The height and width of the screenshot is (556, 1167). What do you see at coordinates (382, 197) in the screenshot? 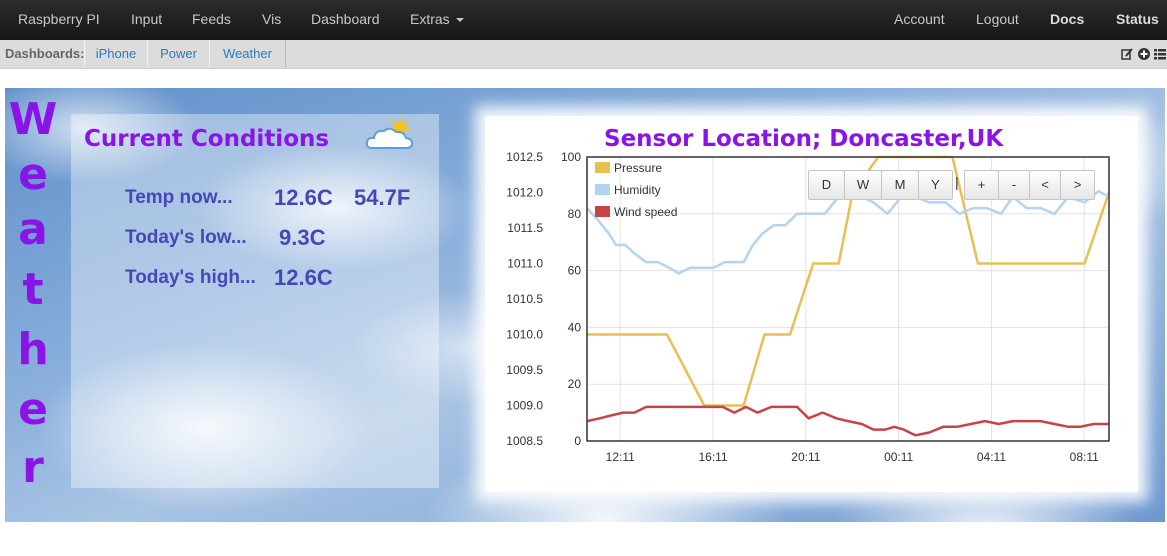
I see `temp-now-fahrenheit: 54.7F` at bounding box center [382, 197].